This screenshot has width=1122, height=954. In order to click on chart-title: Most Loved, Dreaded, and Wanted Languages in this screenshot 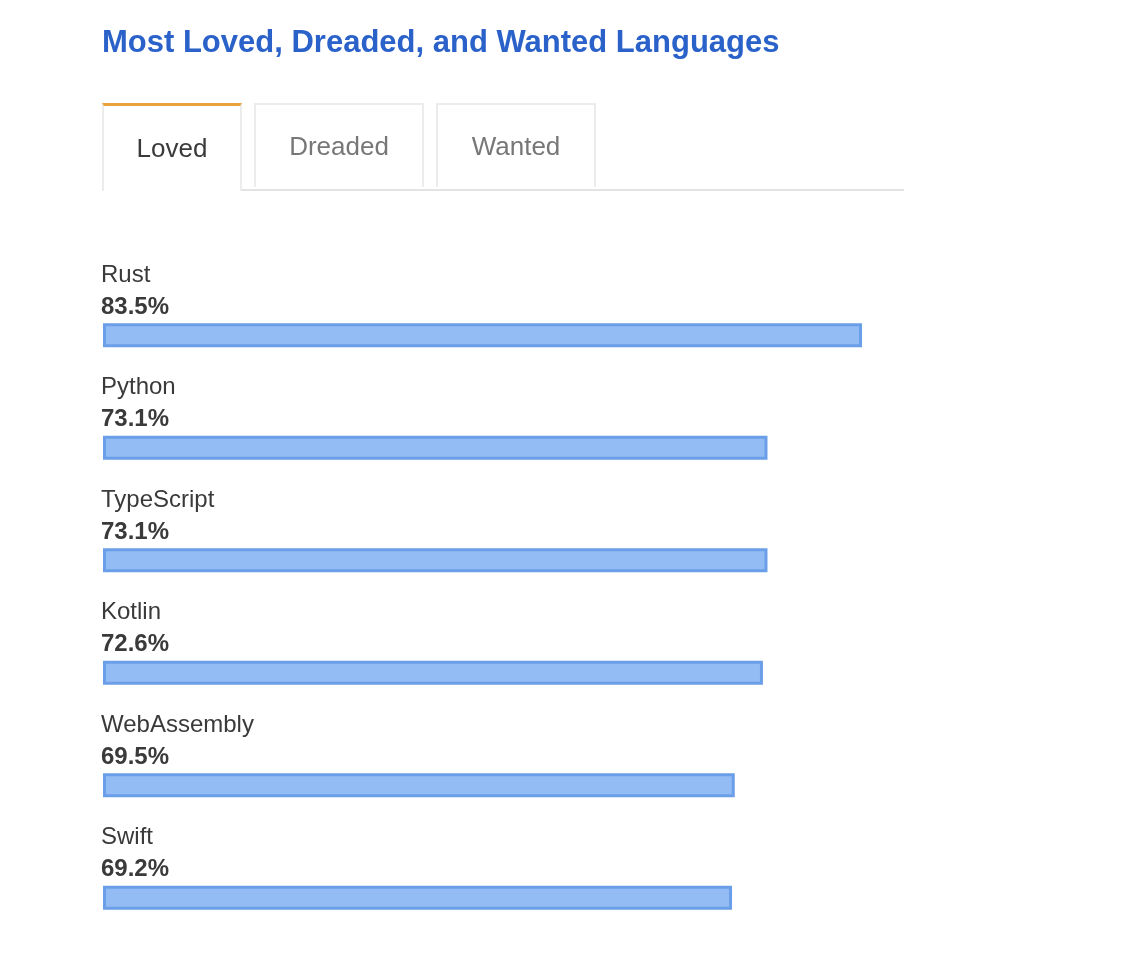, I will do `click(441, 42)`.